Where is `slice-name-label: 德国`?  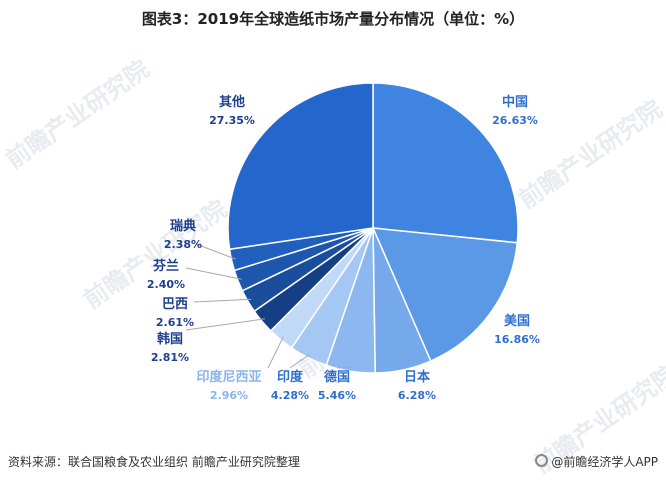 slice-name-label: 德国 is located at coordinates (337, 377).